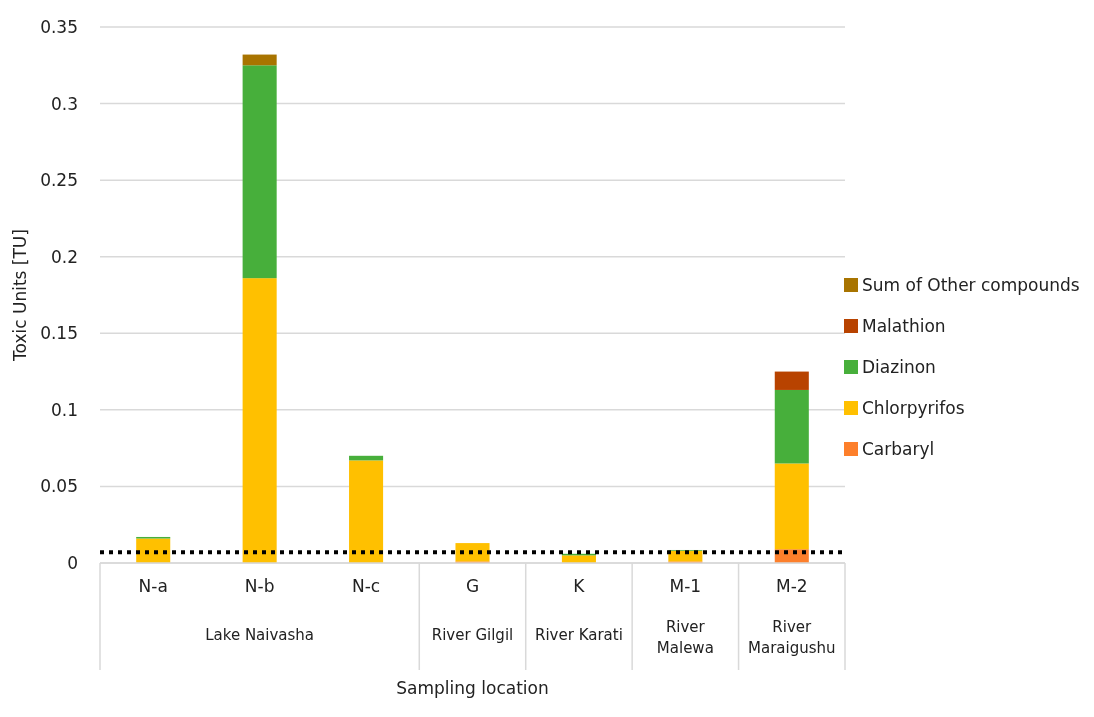  Describe the element at coordinates (366, 586) in the screenshot. I see `x-tick-label: N-c` at that location.